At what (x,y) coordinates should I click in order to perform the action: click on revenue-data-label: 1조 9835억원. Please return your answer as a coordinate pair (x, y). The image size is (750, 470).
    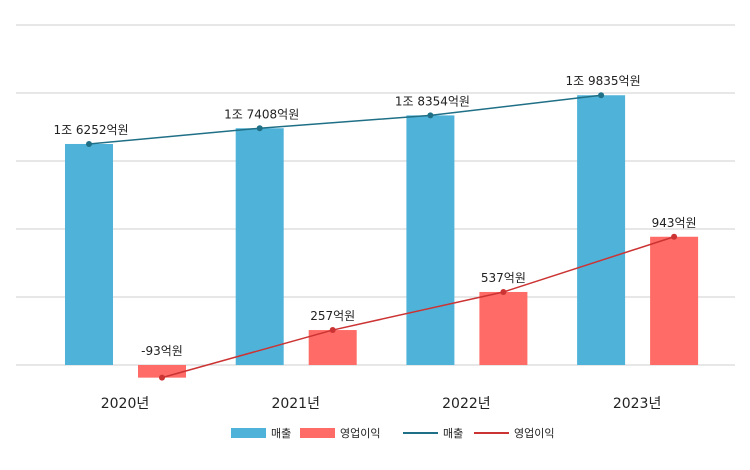
    Looking at the image, I should click on (603, 81).